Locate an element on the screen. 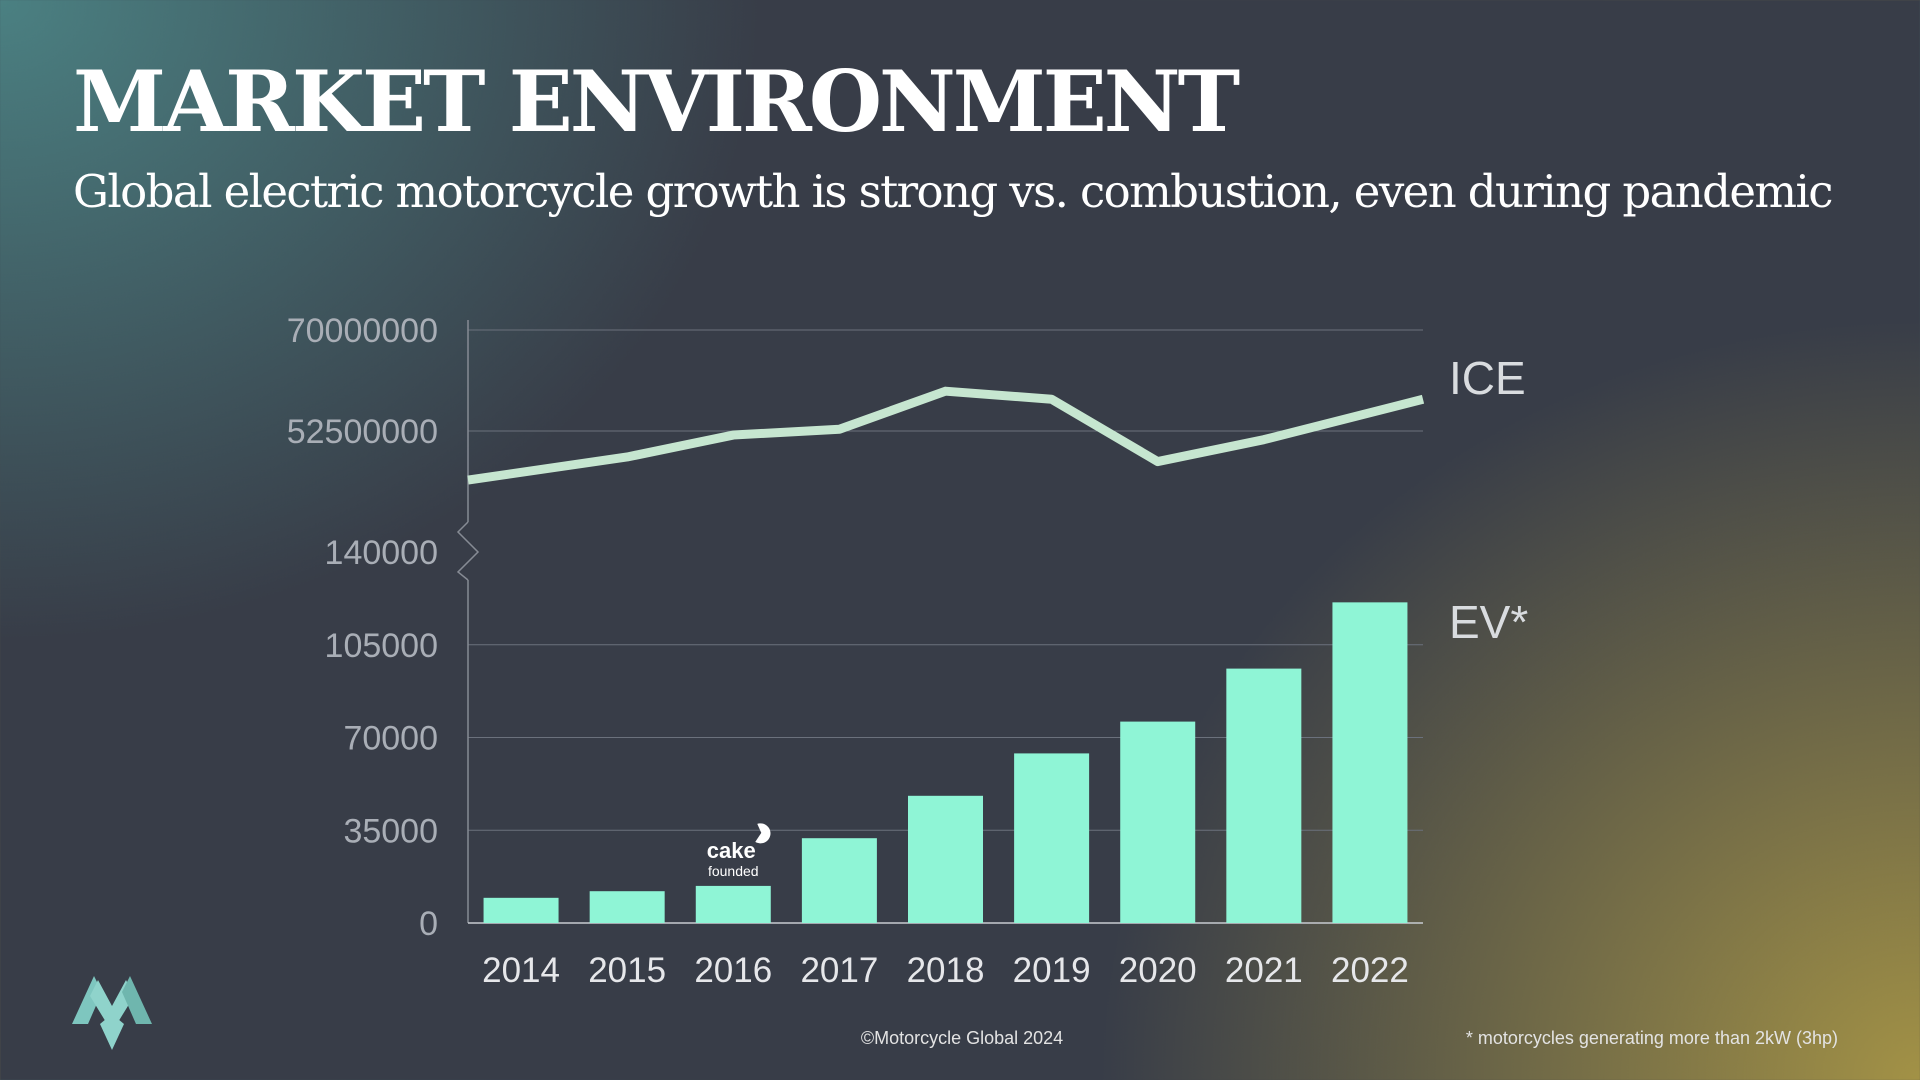 This screenshot has height=1080, width=1920. cake-brand-logo: cake is located at coordinates (731, 850).